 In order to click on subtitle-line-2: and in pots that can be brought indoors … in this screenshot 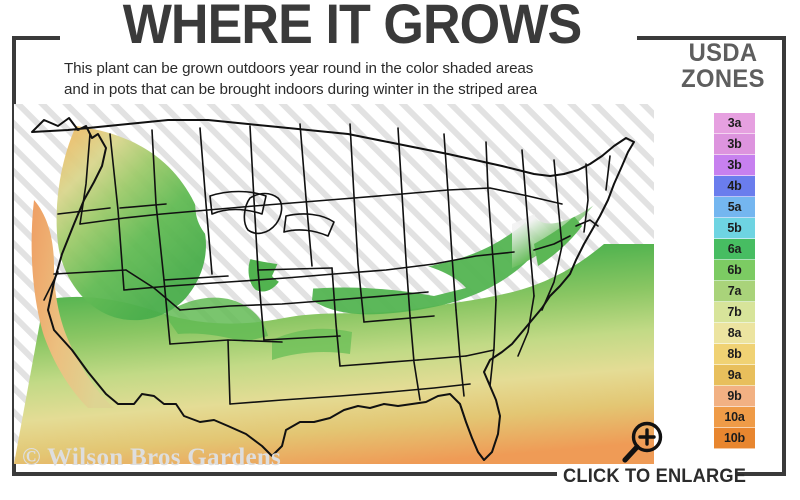, I will do `click(301, 89)`.